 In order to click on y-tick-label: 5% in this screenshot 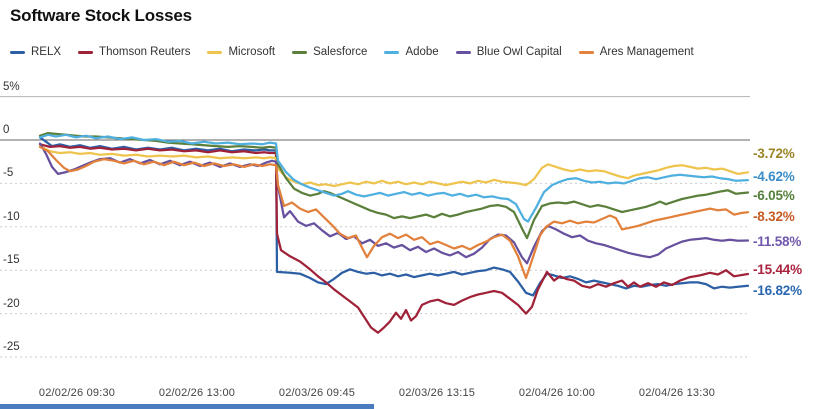, I will do `click(11, 86)`.